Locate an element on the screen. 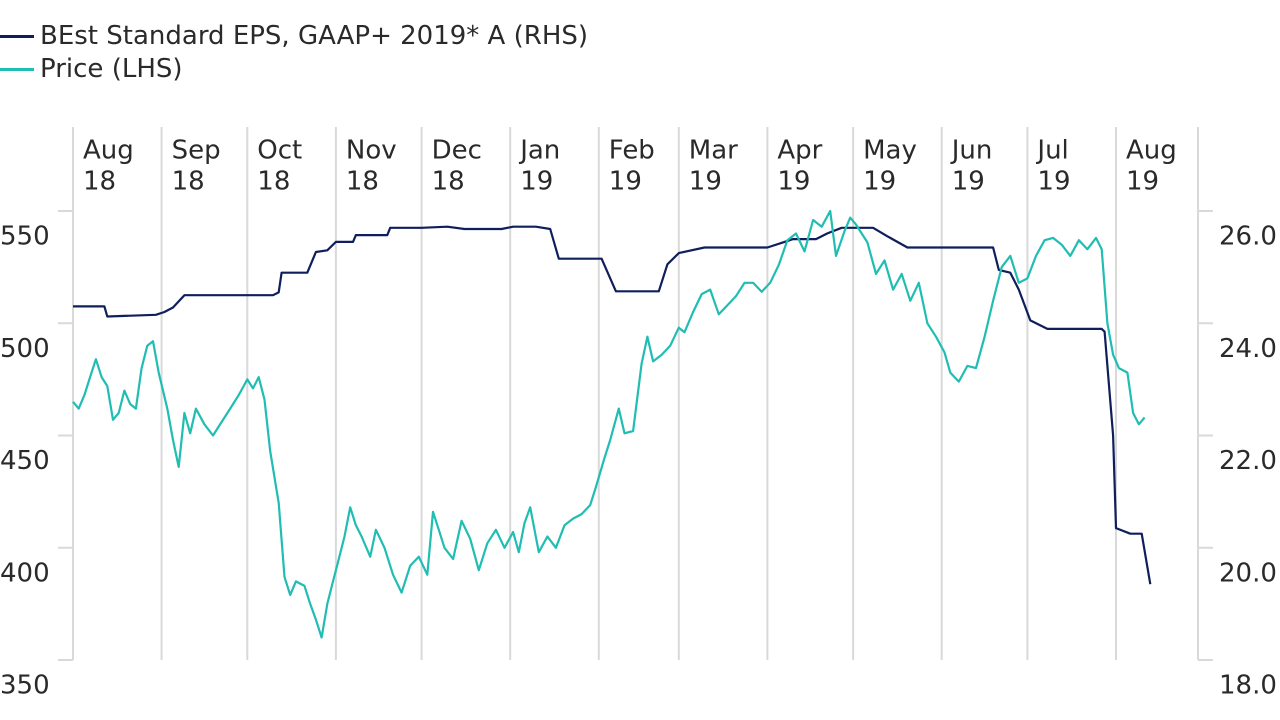 The width and height of the screenshot is (1280, 720). legend-item-eps: BEst Standard EPS, GAAP+ 2019* A (RHS) is located at coordinates (294, 36).